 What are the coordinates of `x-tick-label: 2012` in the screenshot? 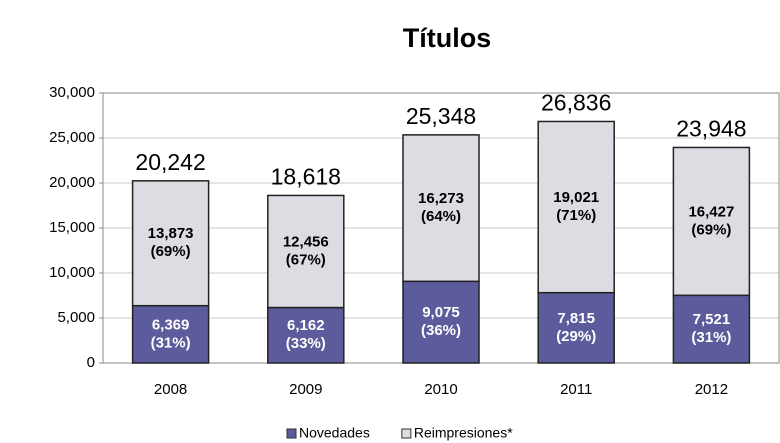 It's located at (711, 389).